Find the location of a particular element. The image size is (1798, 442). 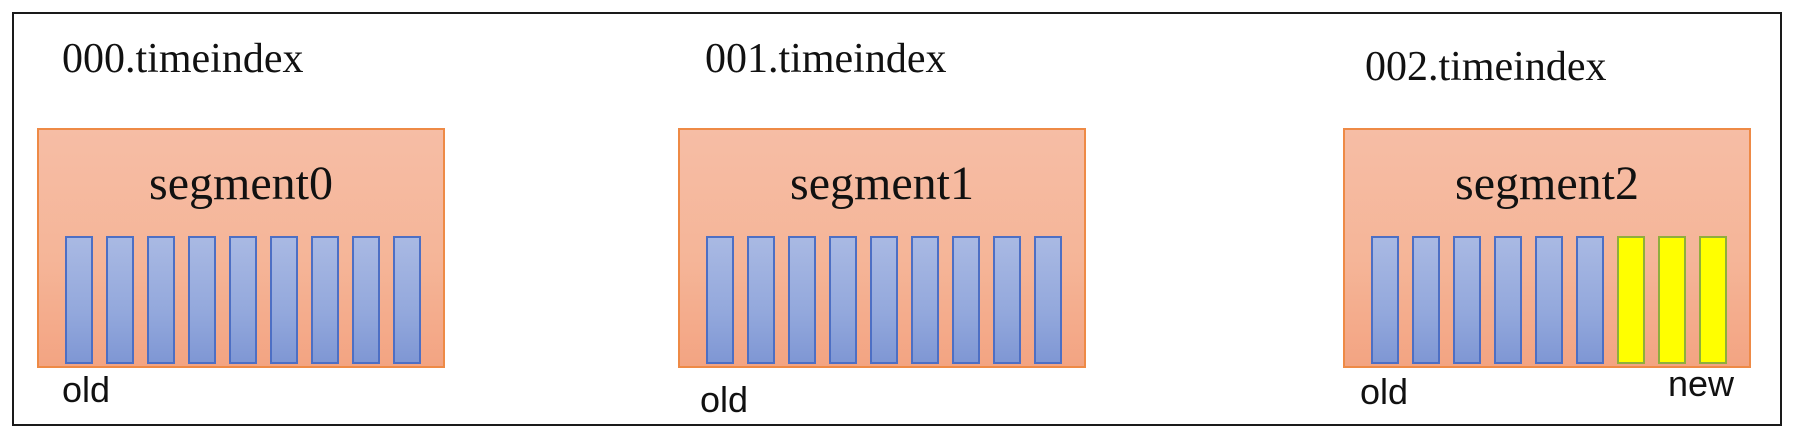

index-file-label-1: 001.timeindex is located at coordinates (826, 59).